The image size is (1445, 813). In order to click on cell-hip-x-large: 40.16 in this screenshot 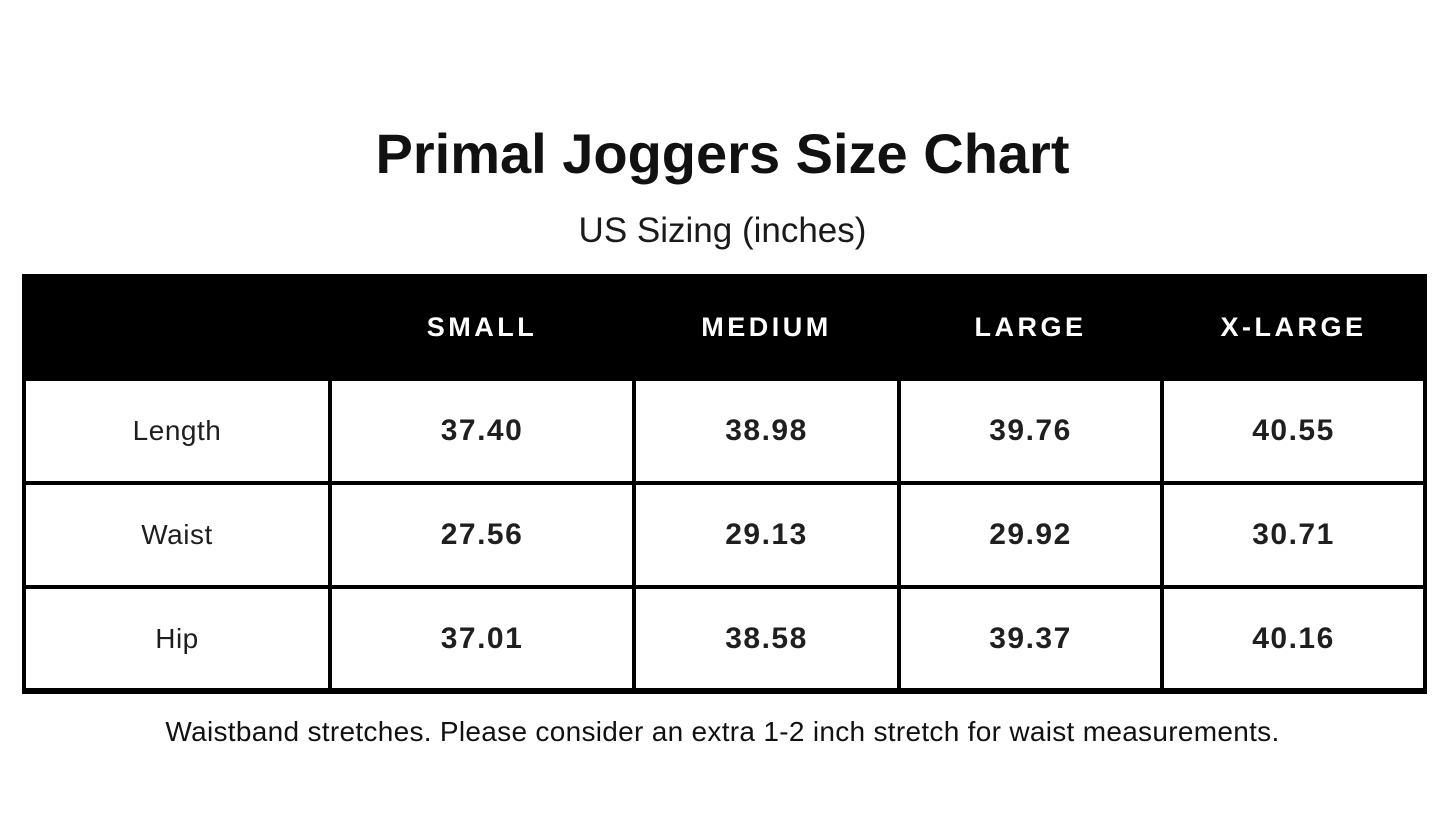, I will do `click(1293, 639)`.